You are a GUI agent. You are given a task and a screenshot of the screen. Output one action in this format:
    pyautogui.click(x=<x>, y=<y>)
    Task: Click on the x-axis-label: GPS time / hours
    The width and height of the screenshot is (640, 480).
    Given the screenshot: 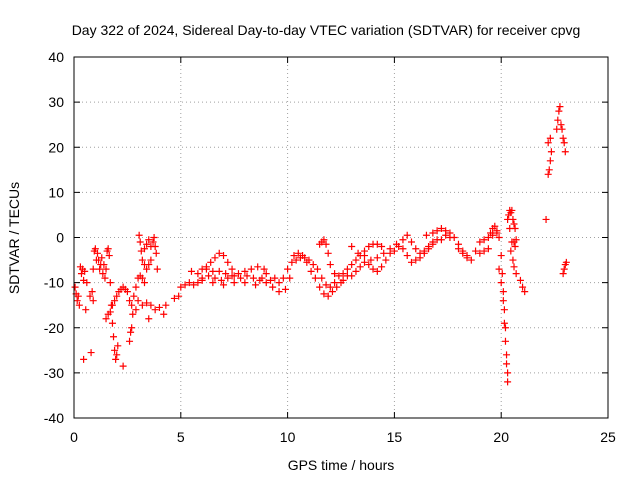 What is the action you would take?
    pyautogui.click(x=341, y=465)
    